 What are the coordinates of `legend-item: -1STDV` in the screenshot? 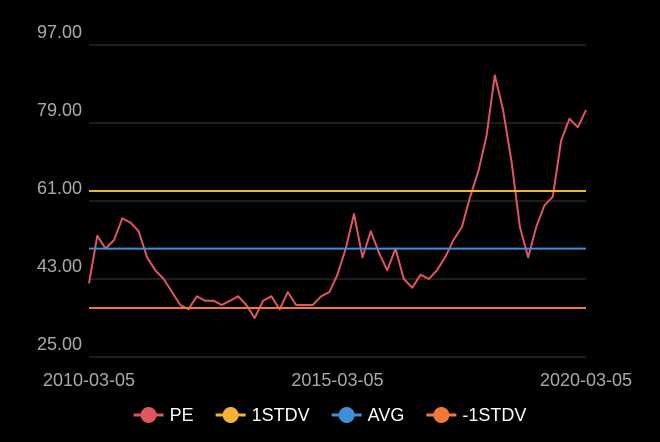 It's located at (476, 415).